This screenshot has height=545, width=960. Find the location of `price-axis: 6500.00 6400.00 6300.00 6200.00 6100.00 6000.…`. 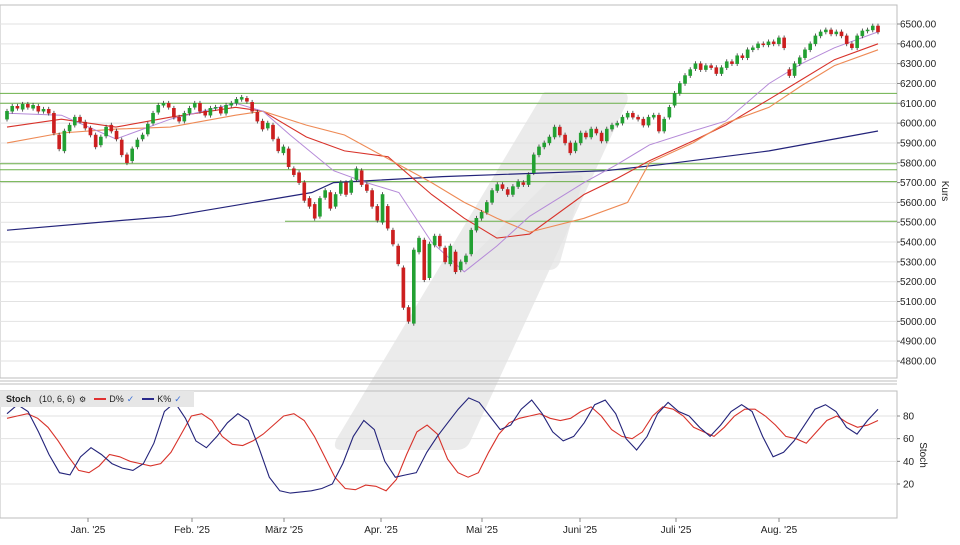

price-axis: 6500.00 6400.00 6300.00 6200.00 6100.00 6000.… is located at coordinates (923, 194).